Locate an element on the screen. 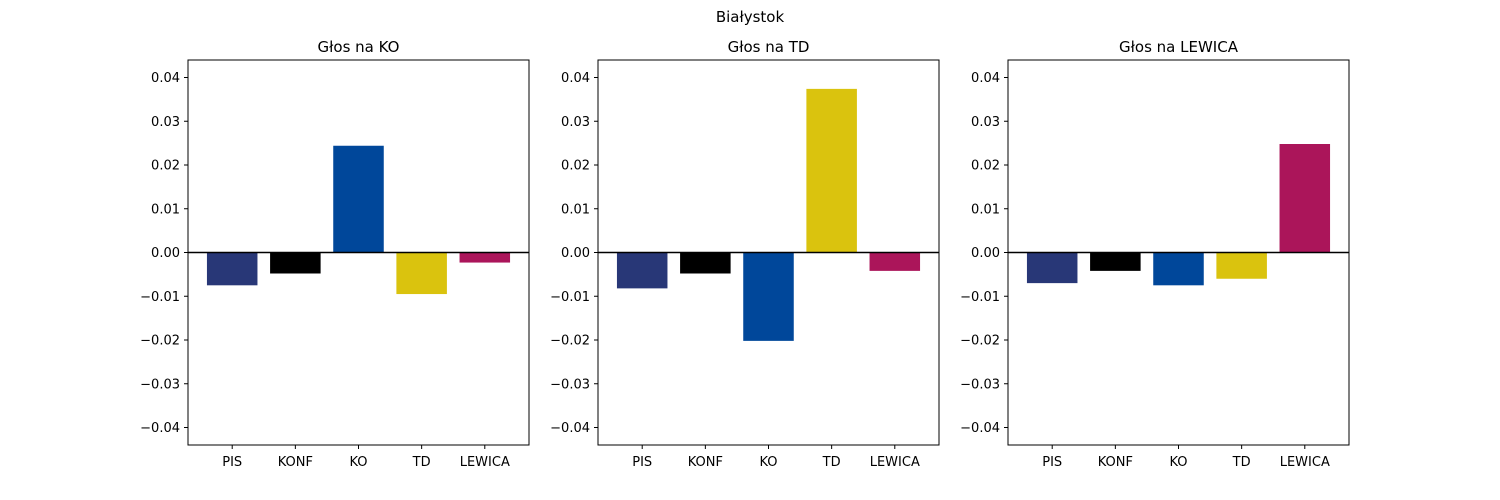 This screenshot has height=500, width=1500. panel-title: Głos na TD is located at coordinates (769, 47).